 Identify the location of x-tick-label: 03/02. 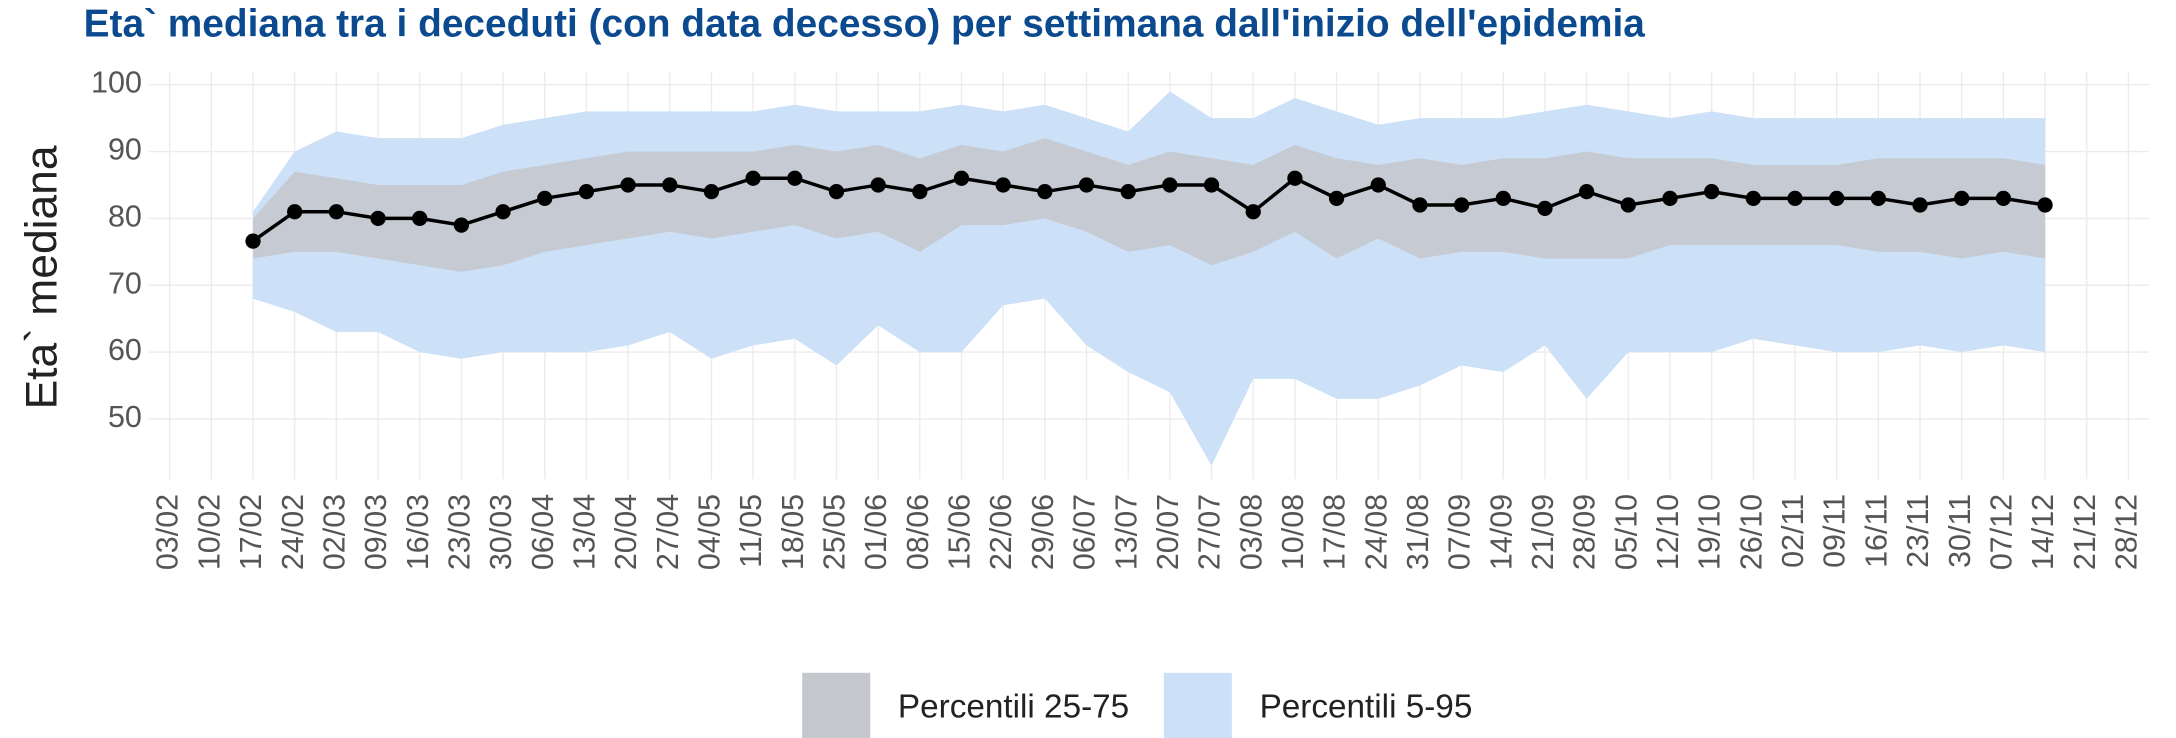
(168, 532).